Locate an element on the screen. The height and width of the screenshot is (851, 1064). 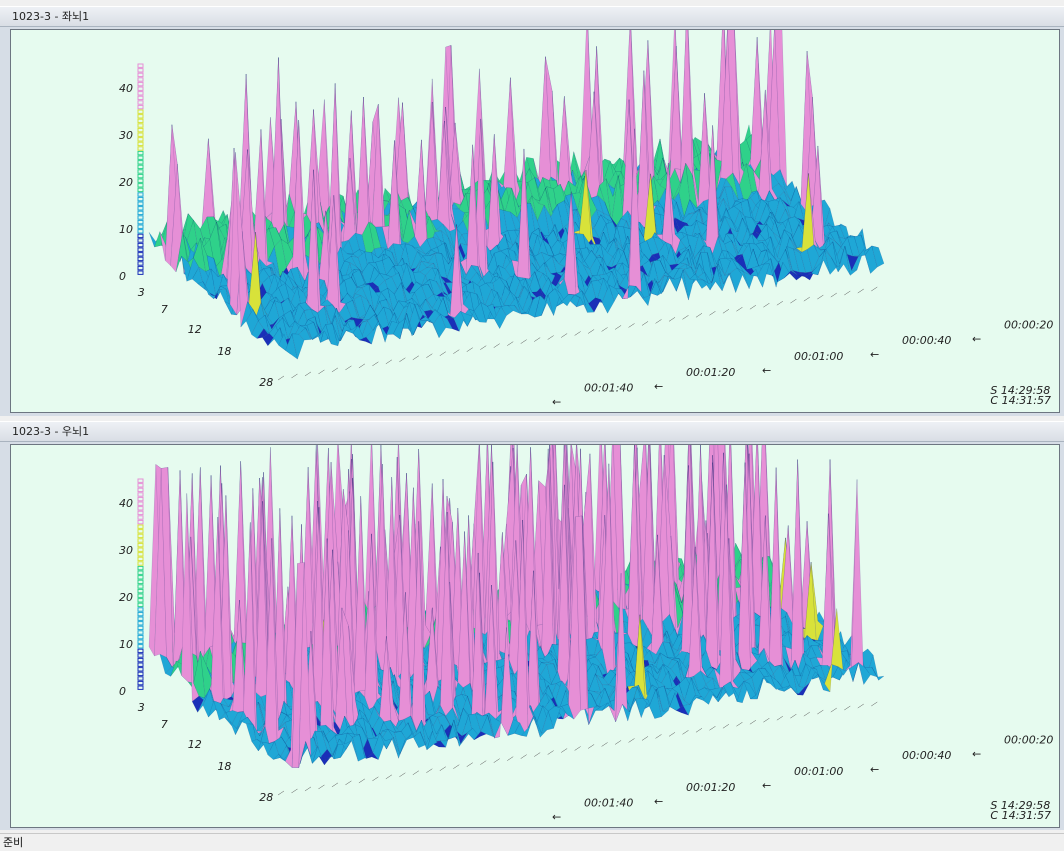
panel-title-left: 1023-3 - 좌뇌1 is located at coordinates (532, 17).